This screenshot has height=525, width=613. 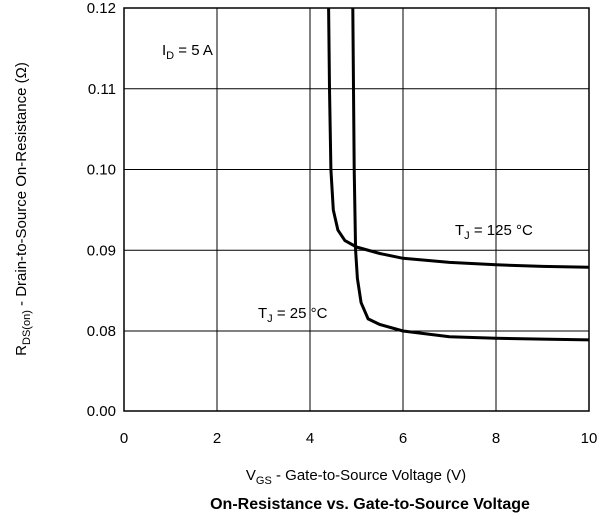 I want to click on y-tick-label: 0.10, so click(x=101, y=170).